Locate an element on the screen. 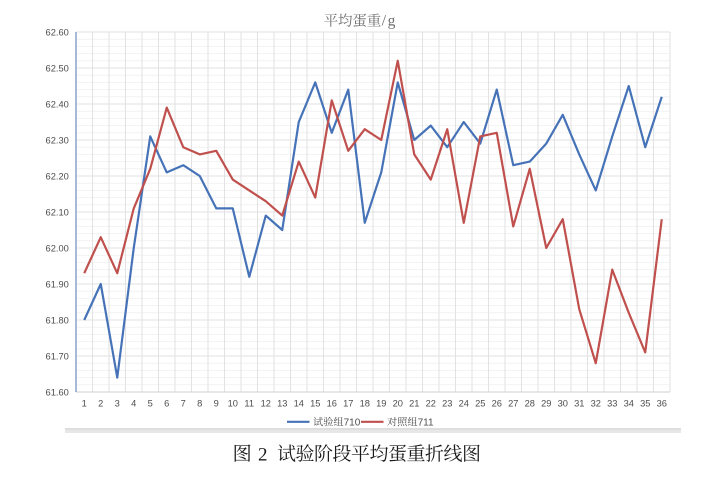  svg-text: 12 is located at coordinates (266, 403).